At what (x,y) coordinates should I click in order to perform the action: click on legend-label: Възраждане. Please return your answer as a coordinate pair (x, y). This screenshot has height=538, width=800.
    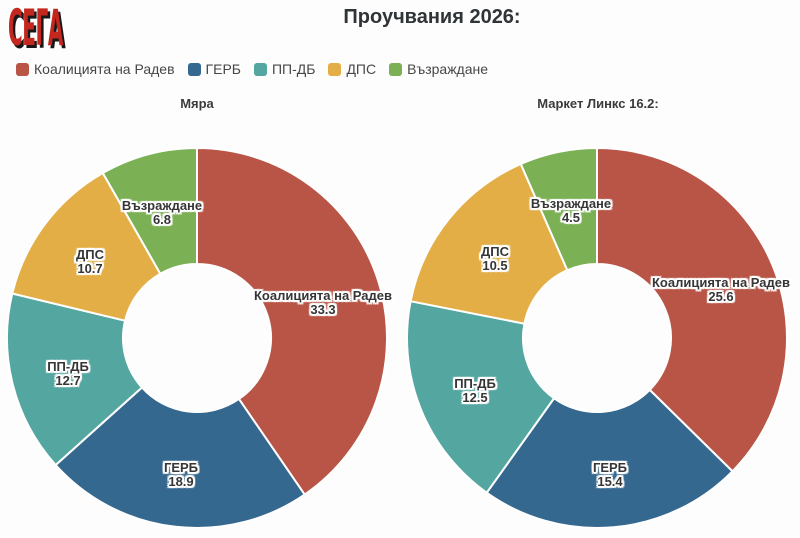
    Looking at the image, I should click on (448, 69).